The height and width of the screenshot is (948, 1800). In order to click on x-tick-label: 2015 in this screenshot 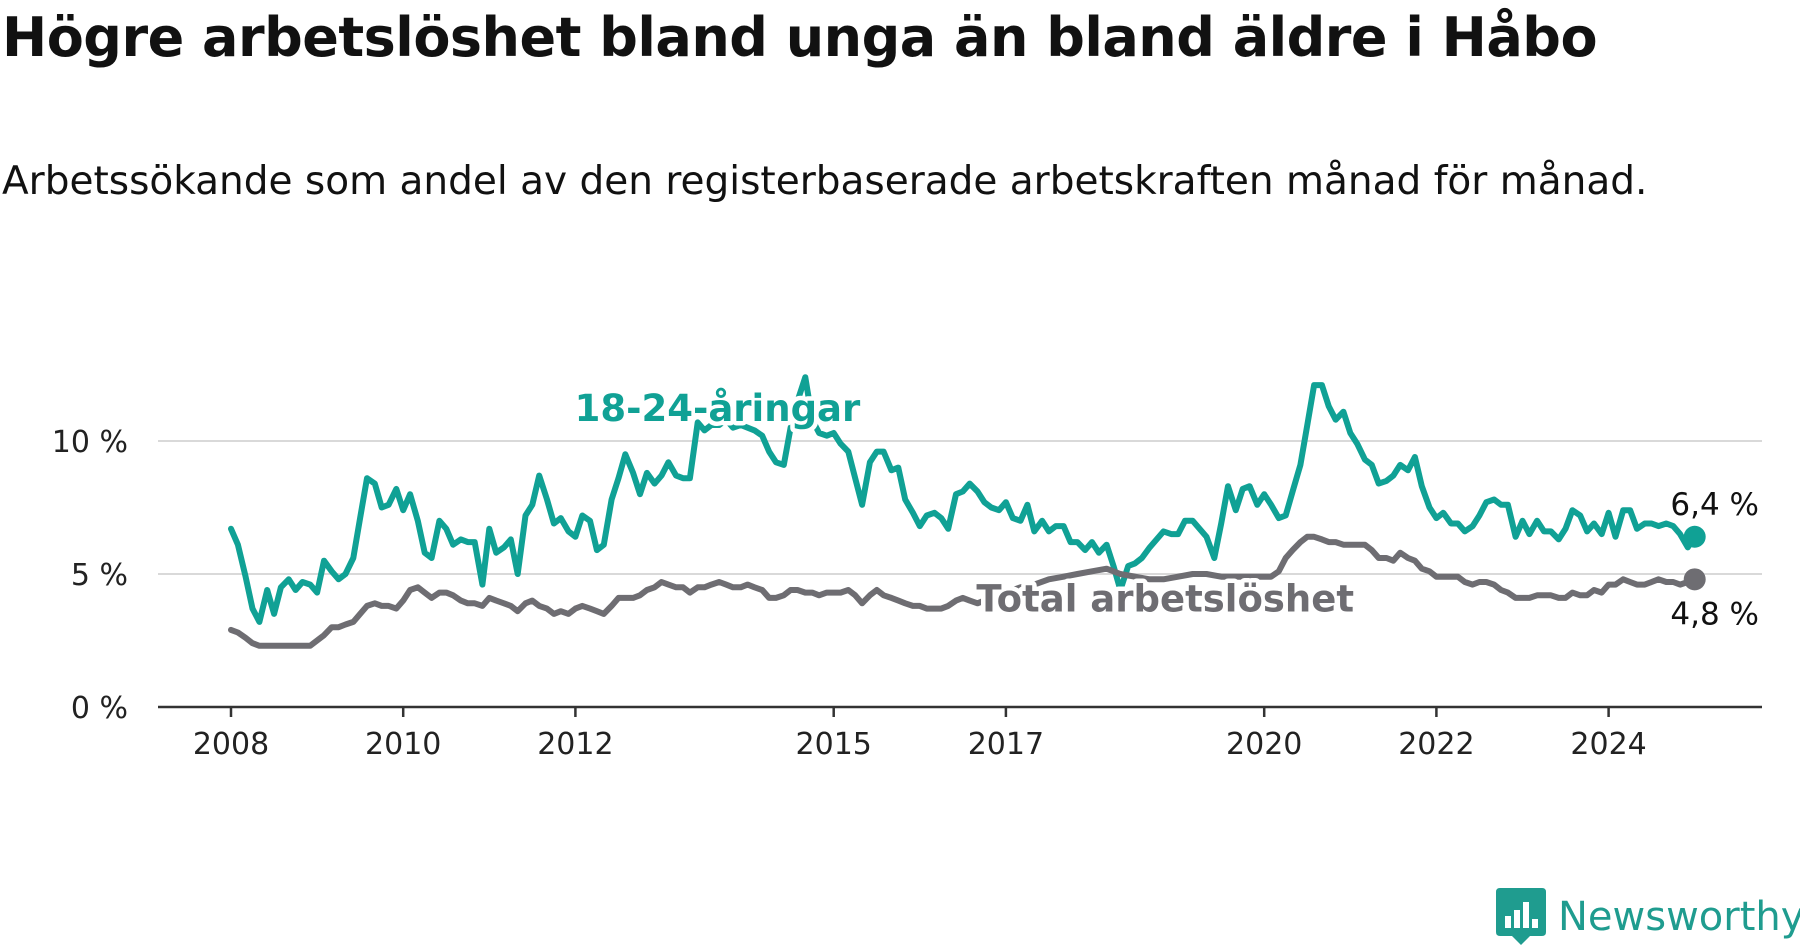, I will do `click(834, 744)`.